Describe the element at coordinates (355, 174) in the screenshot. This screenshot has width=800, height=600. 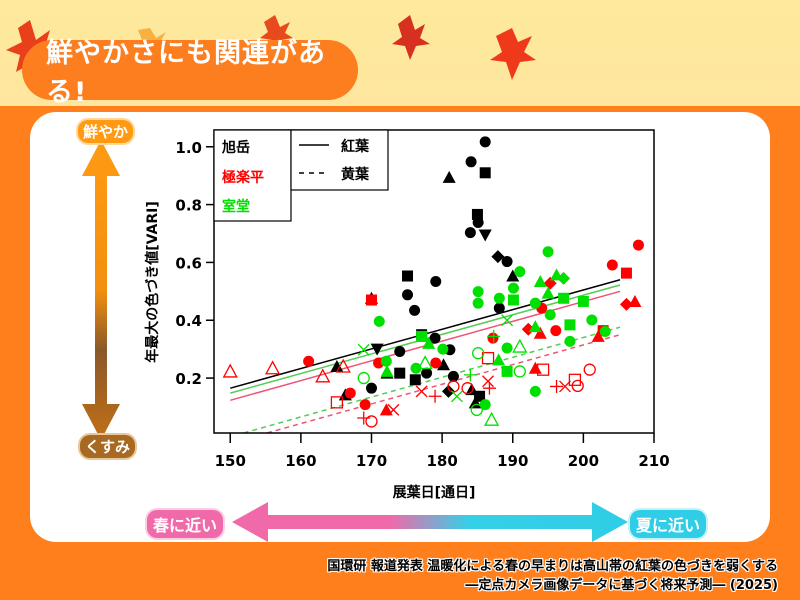
I see `legend-yellow-leaves: 黄葉` at that location.